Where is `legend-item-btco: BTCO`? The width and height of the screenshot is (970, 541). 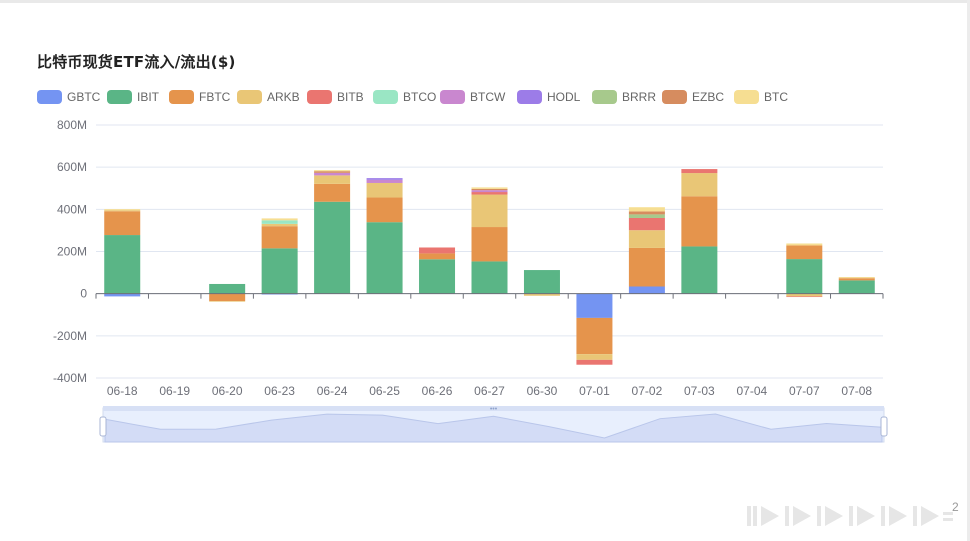 legend-item-btco: BTCO is located at coordinates (404, 97).